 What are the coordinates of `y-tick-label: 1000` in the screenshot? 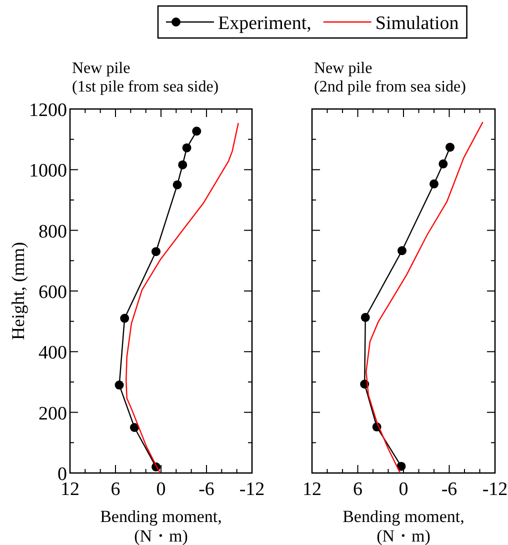 It's located at (48, 171).